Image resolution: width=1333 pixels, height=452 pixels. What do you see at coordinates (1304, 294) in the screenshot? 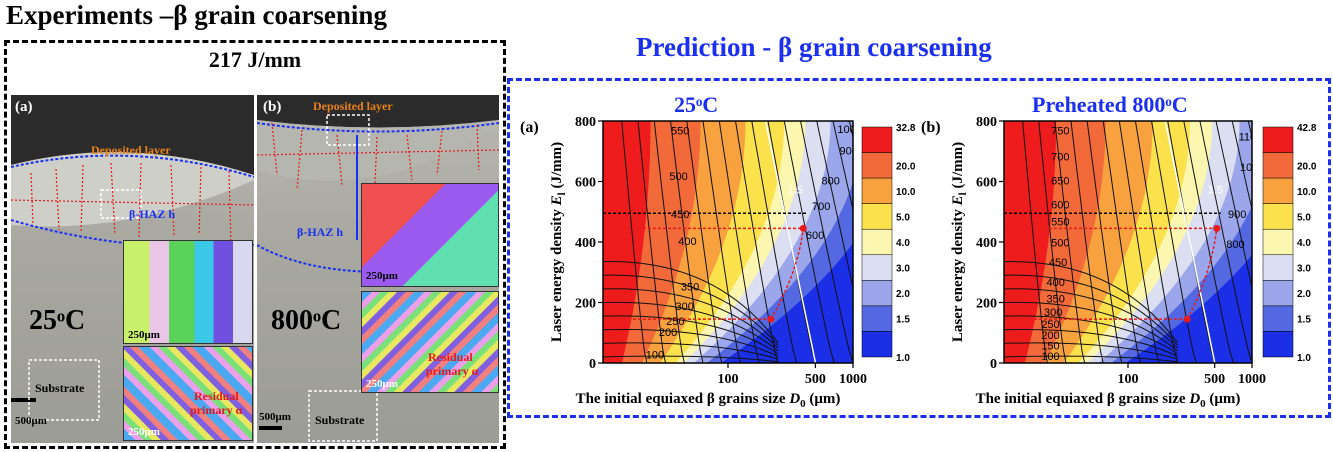
I see `colorbar-label-b-6: 2.0` at bounding box center [1304, 294].